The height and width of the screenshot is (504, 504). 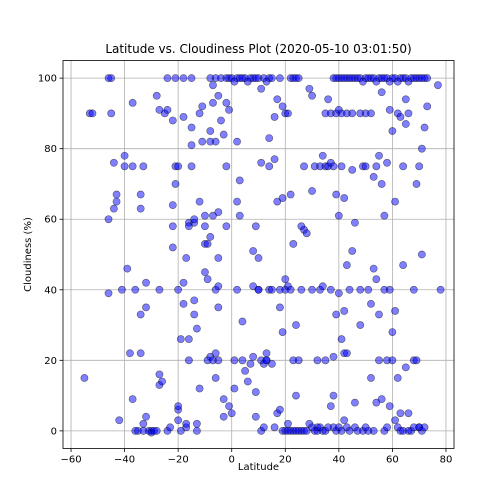 I want to click on y-tick-label: 100, so click(x=47, y=79).